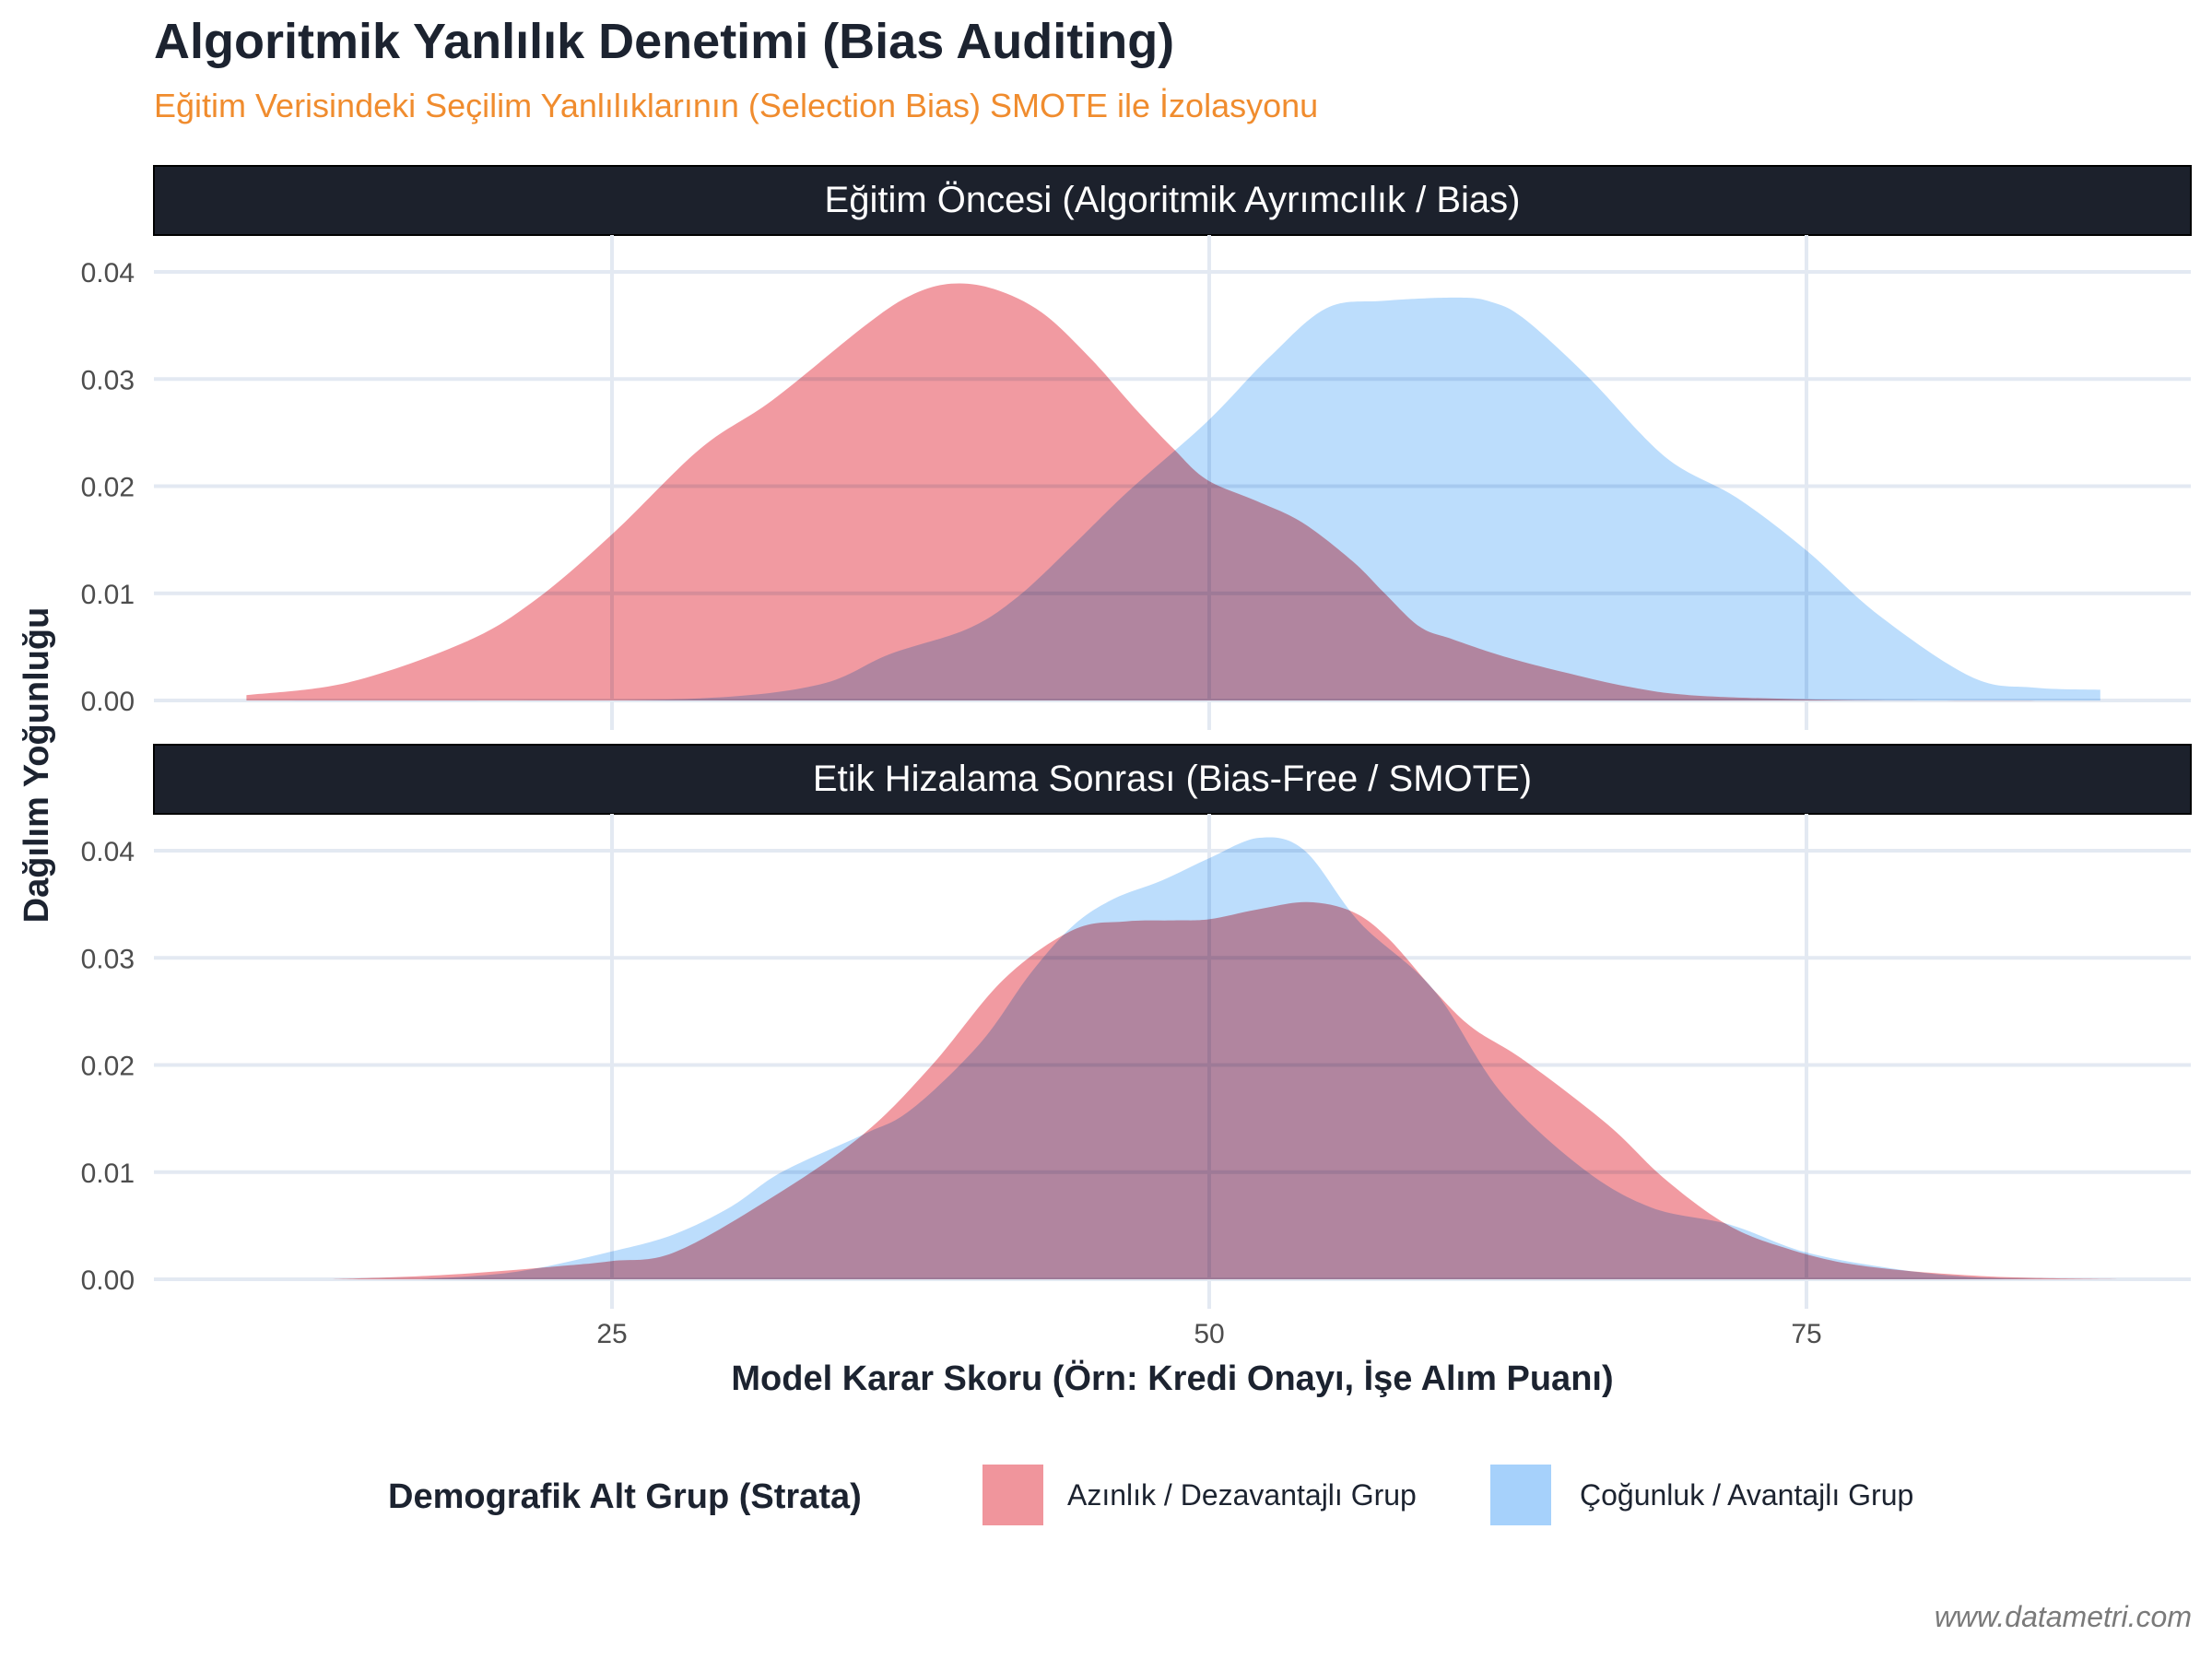  I want to click on y-ticks-after: 0.00 0.01 0.02 0.03 0.04, so click(108, 1066).